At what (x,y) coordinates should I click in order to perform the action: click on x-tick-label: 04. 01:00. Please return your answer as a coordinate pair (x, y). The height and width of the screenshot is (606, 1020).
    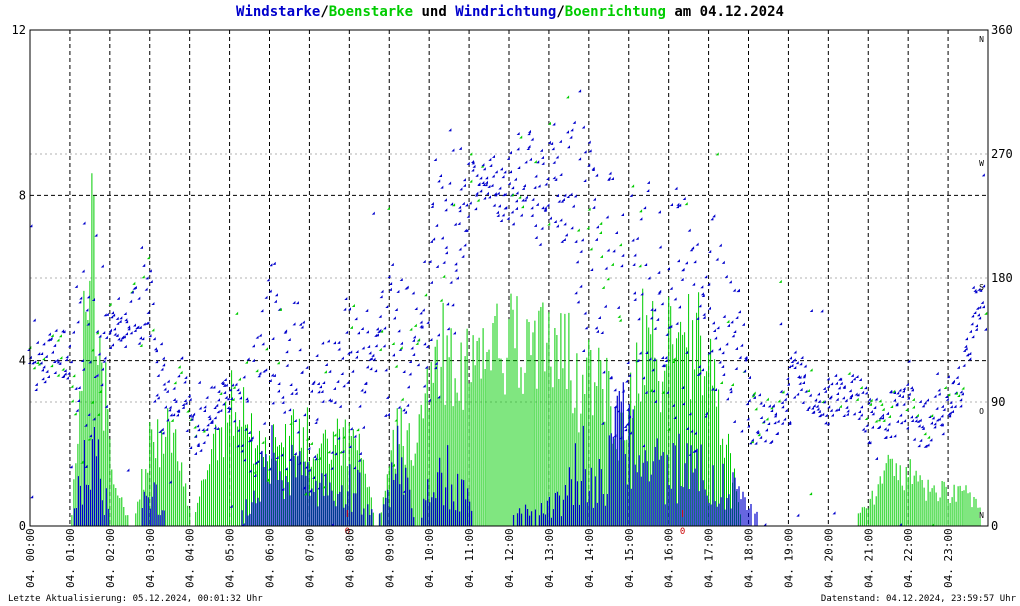
    Looking at the image, I should click on (70, 558).